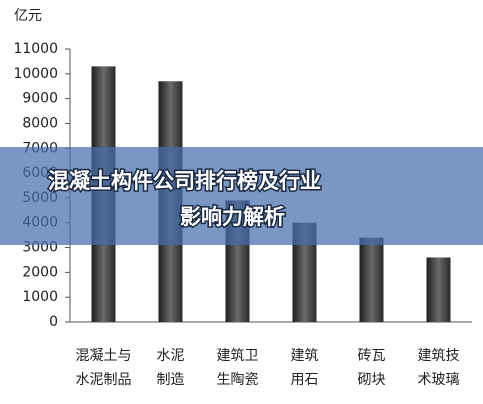 This screenshot has height=404, width=483. What do you see at coordinates (232, 217) in the screenshot?
I see `title-line: 影响力解析` at bounding box center [232, 217].